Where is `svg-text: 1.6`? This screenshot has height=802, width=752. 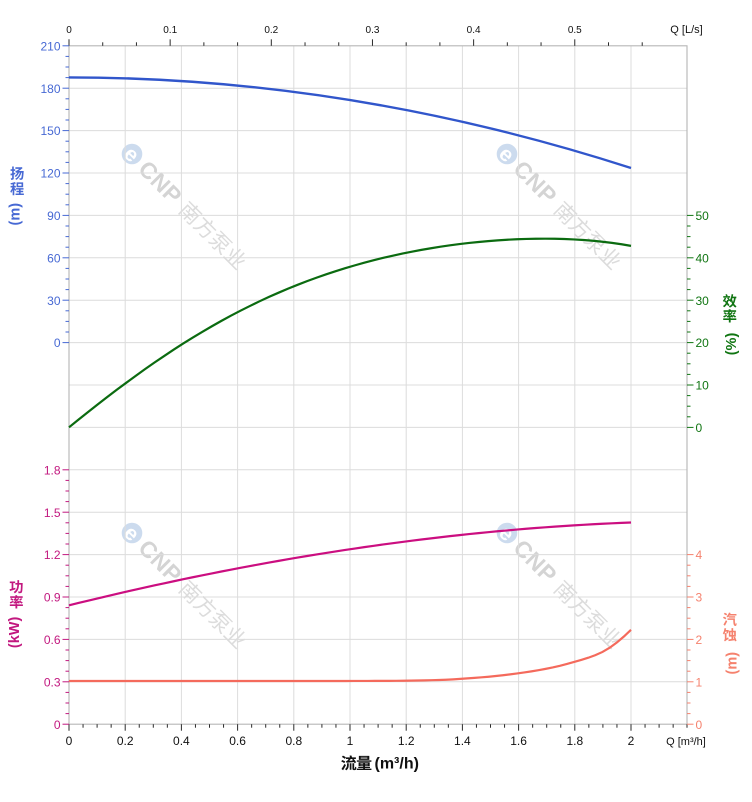
svg-text: 1.6 is located at coordinates (518, 741).